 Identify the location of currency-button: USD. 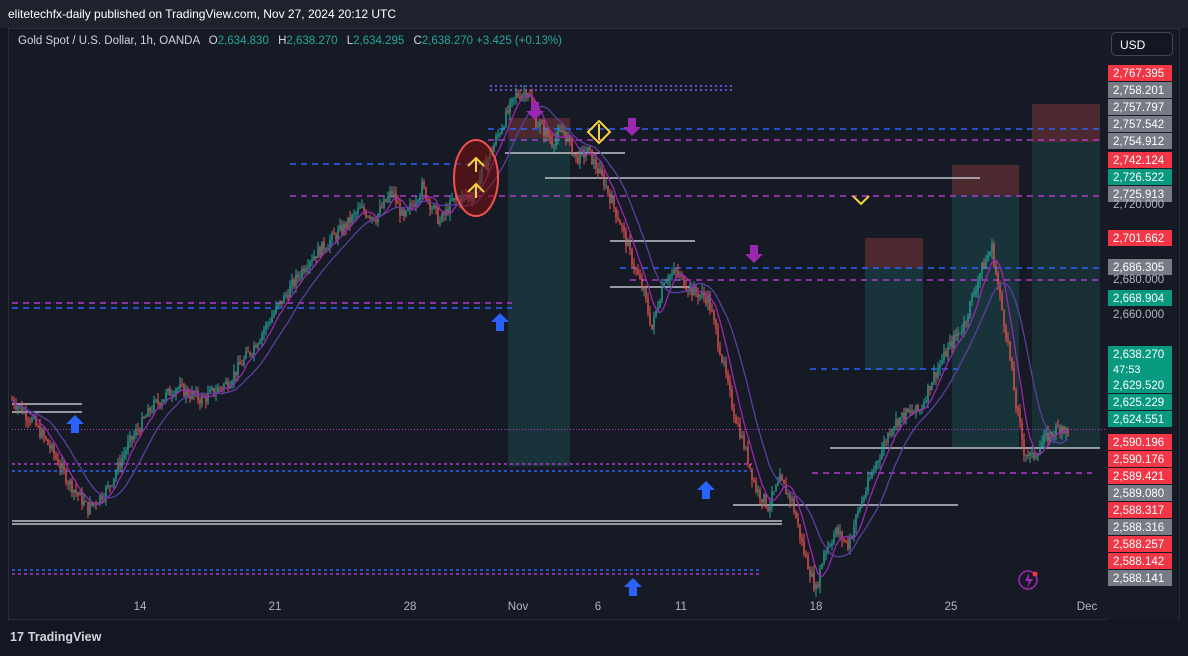
(1142, 44).